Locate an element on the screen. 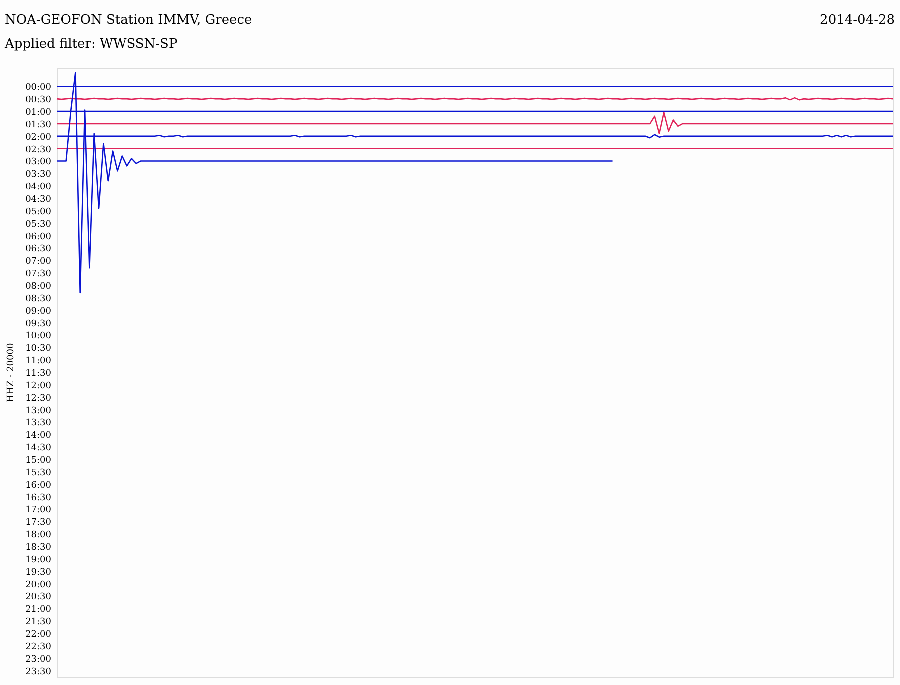 The image size is (900, 685). chart-title: NOA-GEOFON Station IMMV, Greece is located at coordinates (129, 20).